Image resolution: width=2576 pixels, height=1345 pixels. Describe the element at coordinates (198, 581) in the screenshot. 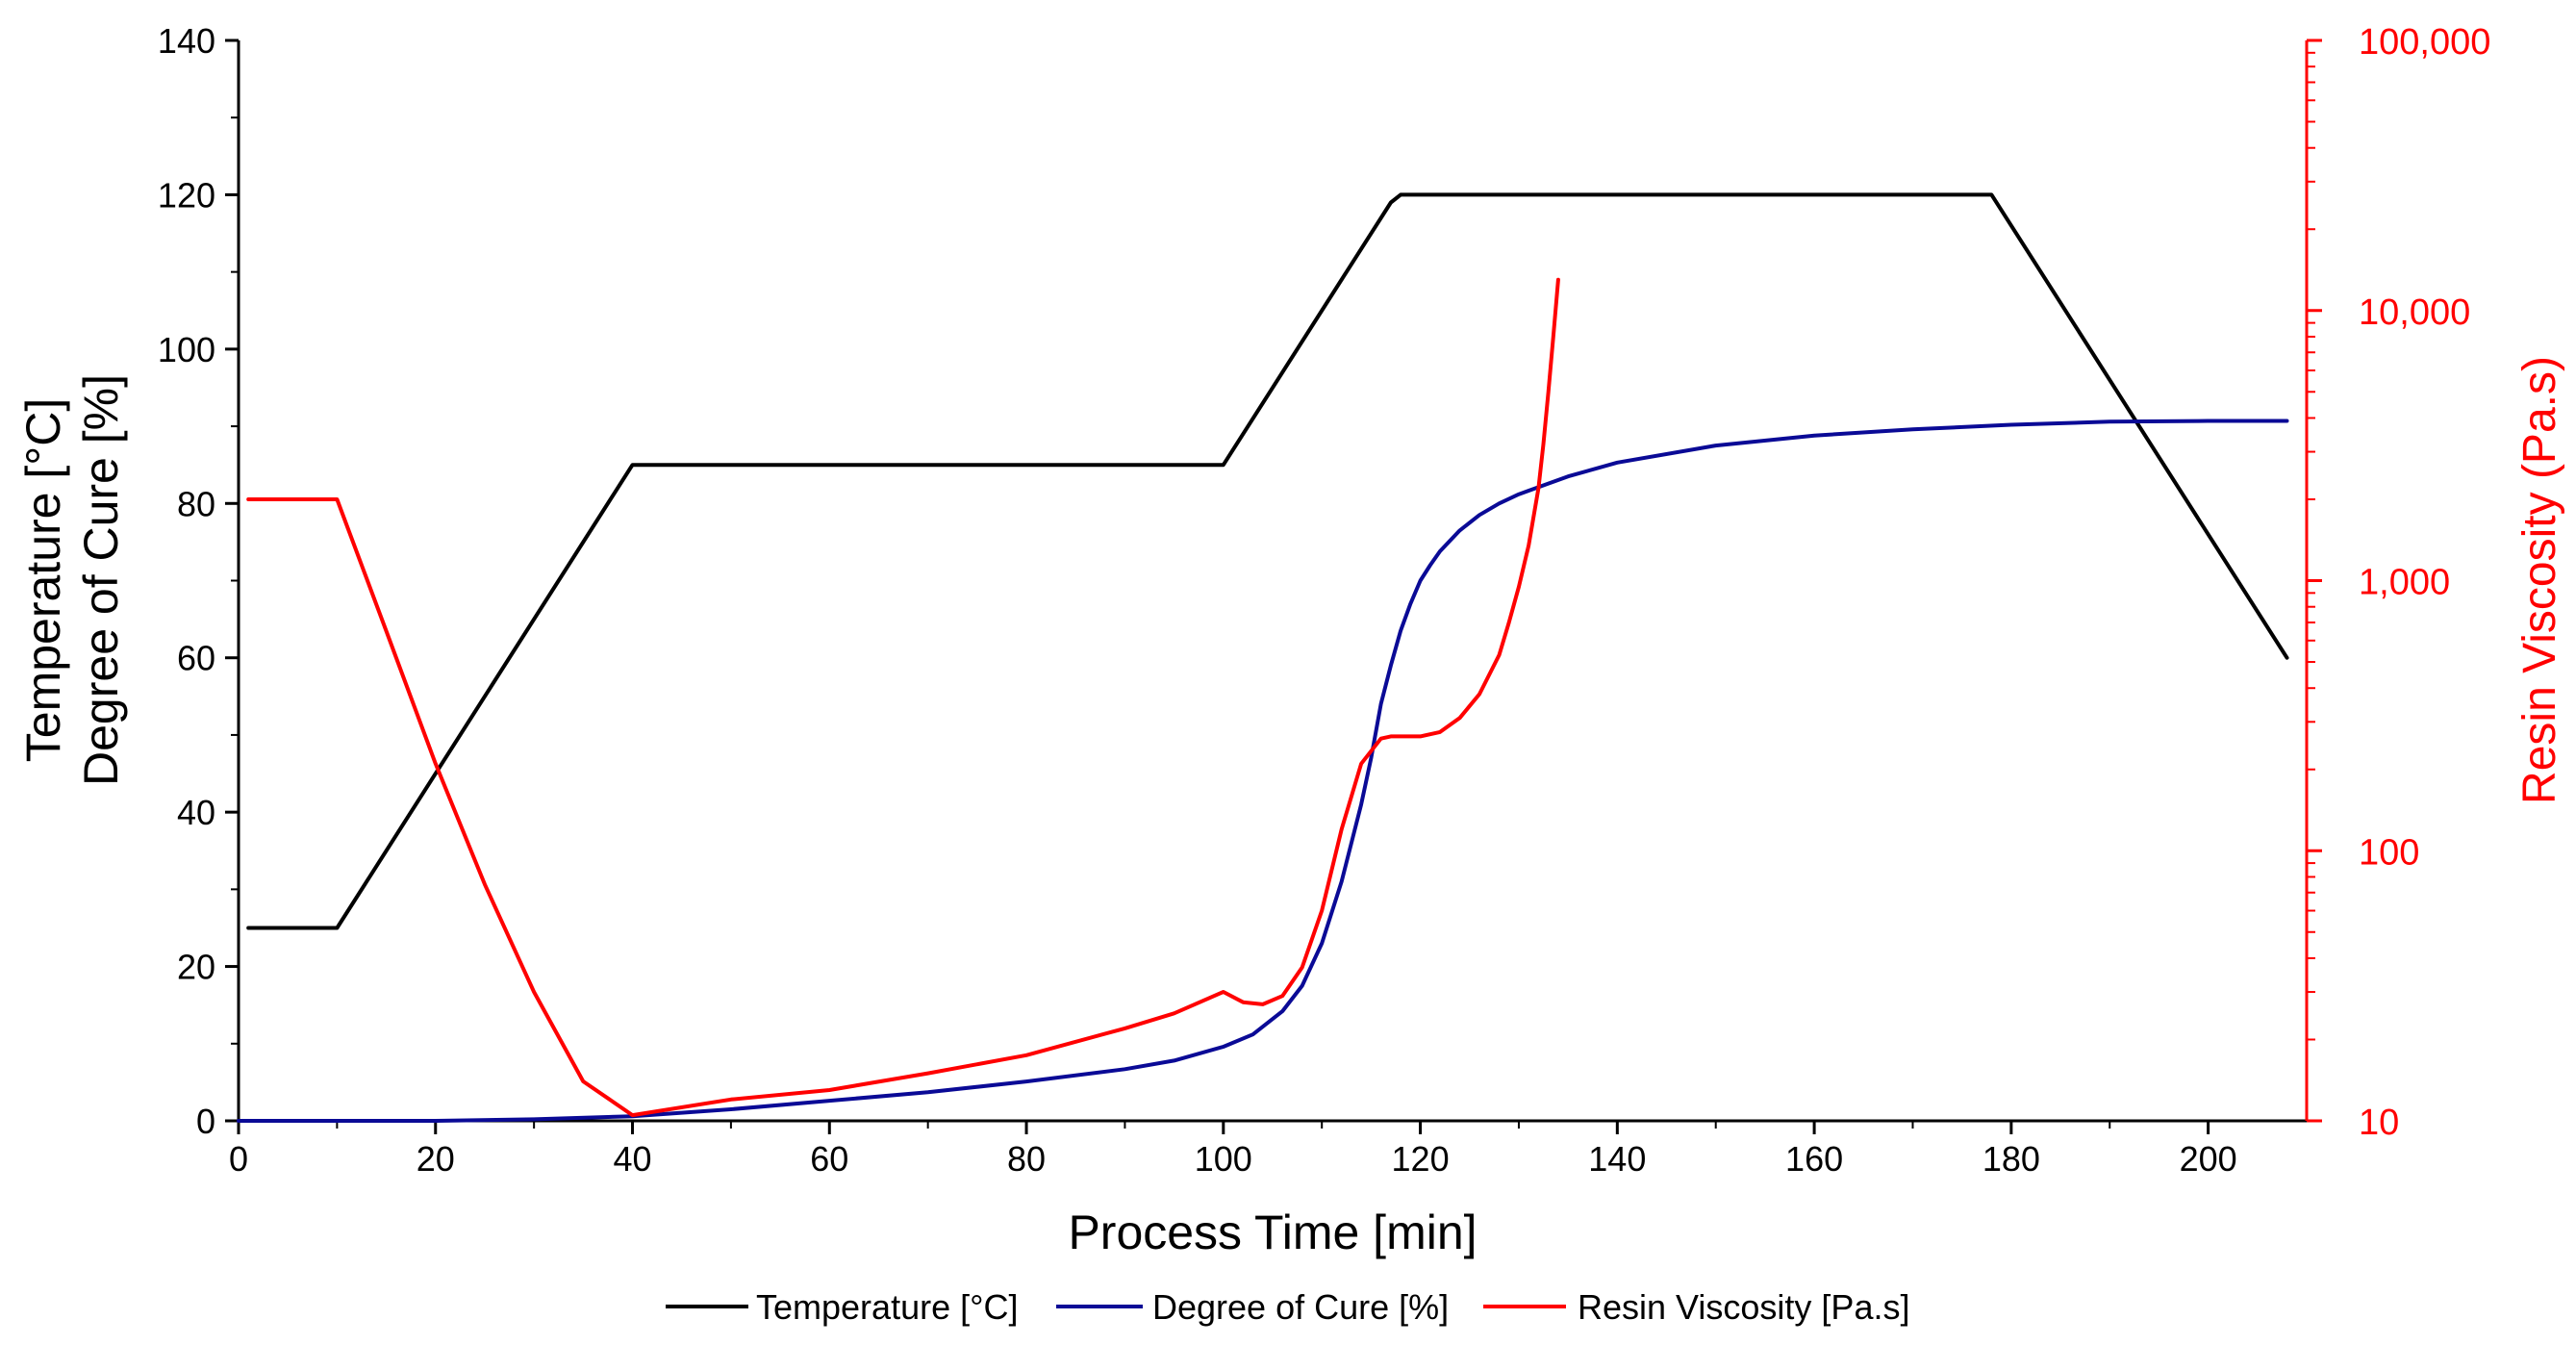

I see `y-axis-ticks: 0 20 40 60 80 100 120 140` at that location.